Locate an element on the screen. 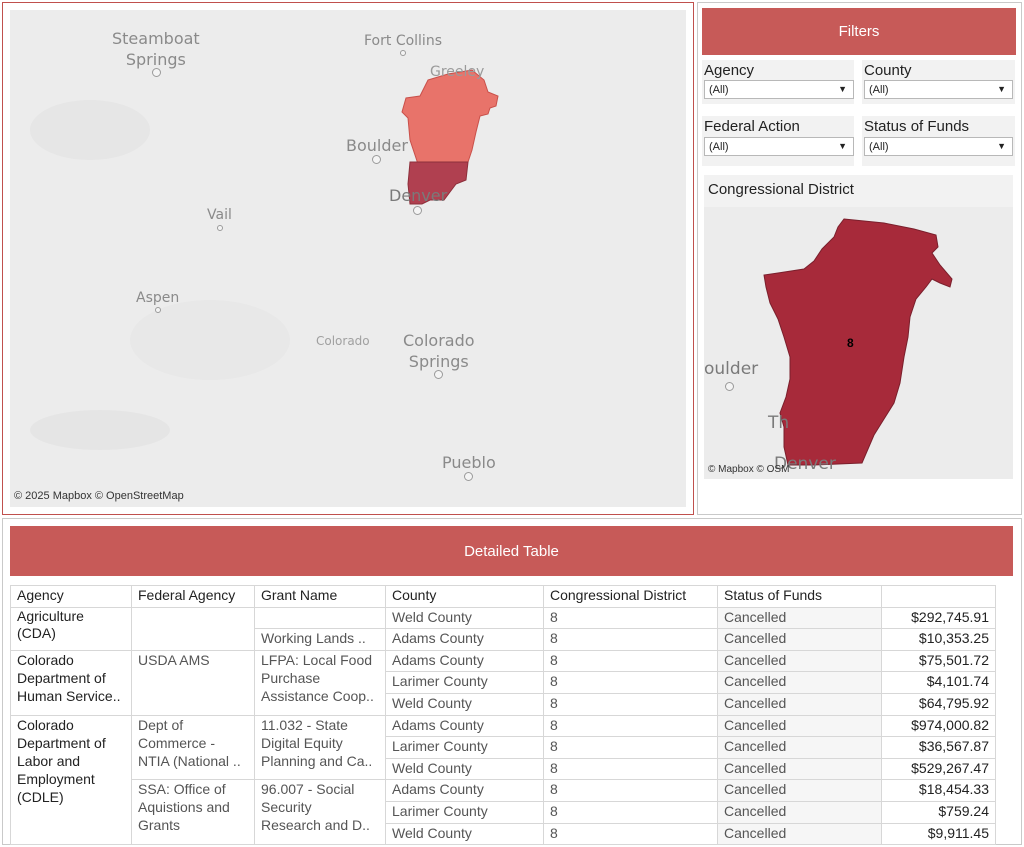 The image size is (1024, 847). column-header-county: County is located at coordinates (464, 596).